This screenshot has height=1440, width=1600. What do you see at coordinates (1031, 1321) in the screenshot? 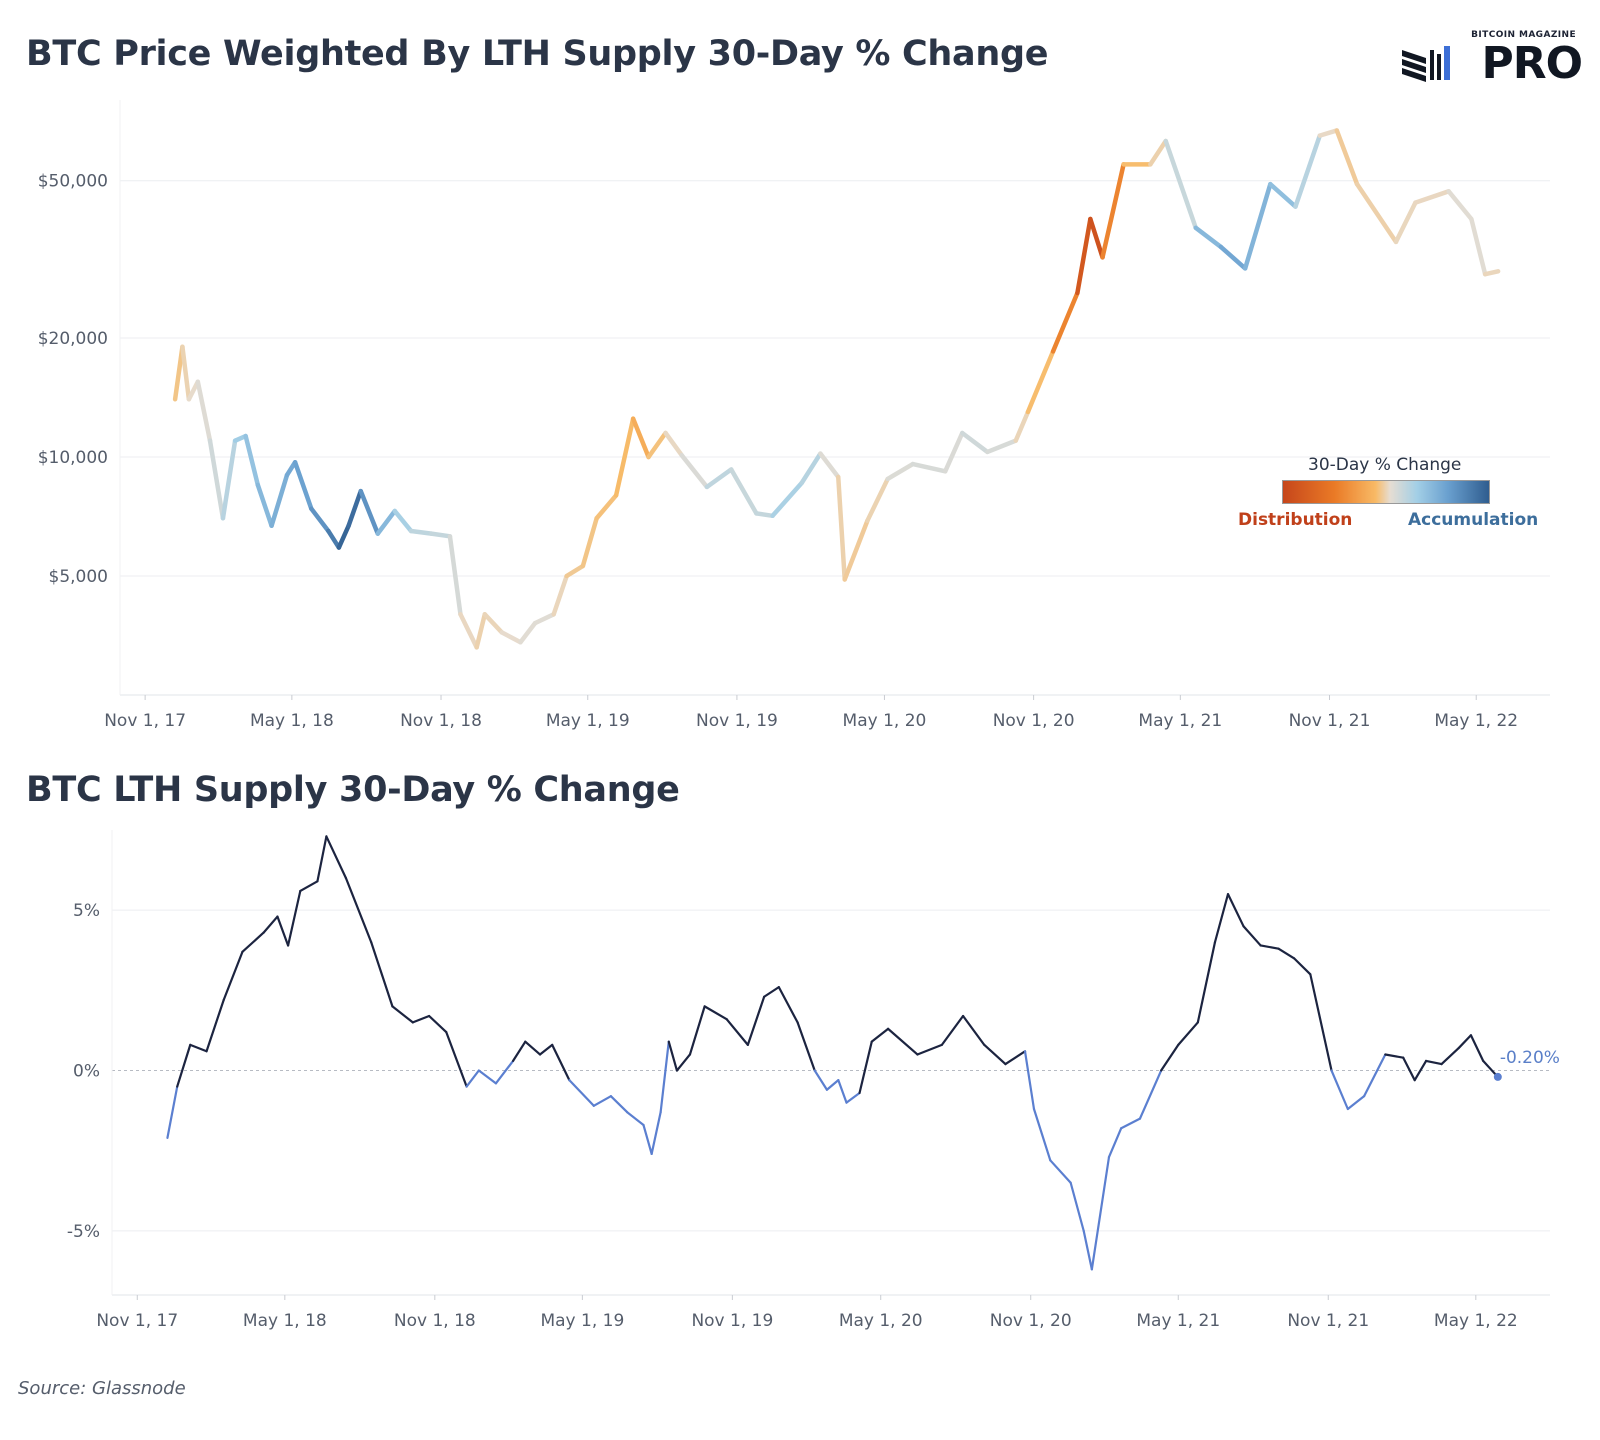
I see `supply-x-tick-label: Nov 1, 20` at bounding box center [1031, 1321].